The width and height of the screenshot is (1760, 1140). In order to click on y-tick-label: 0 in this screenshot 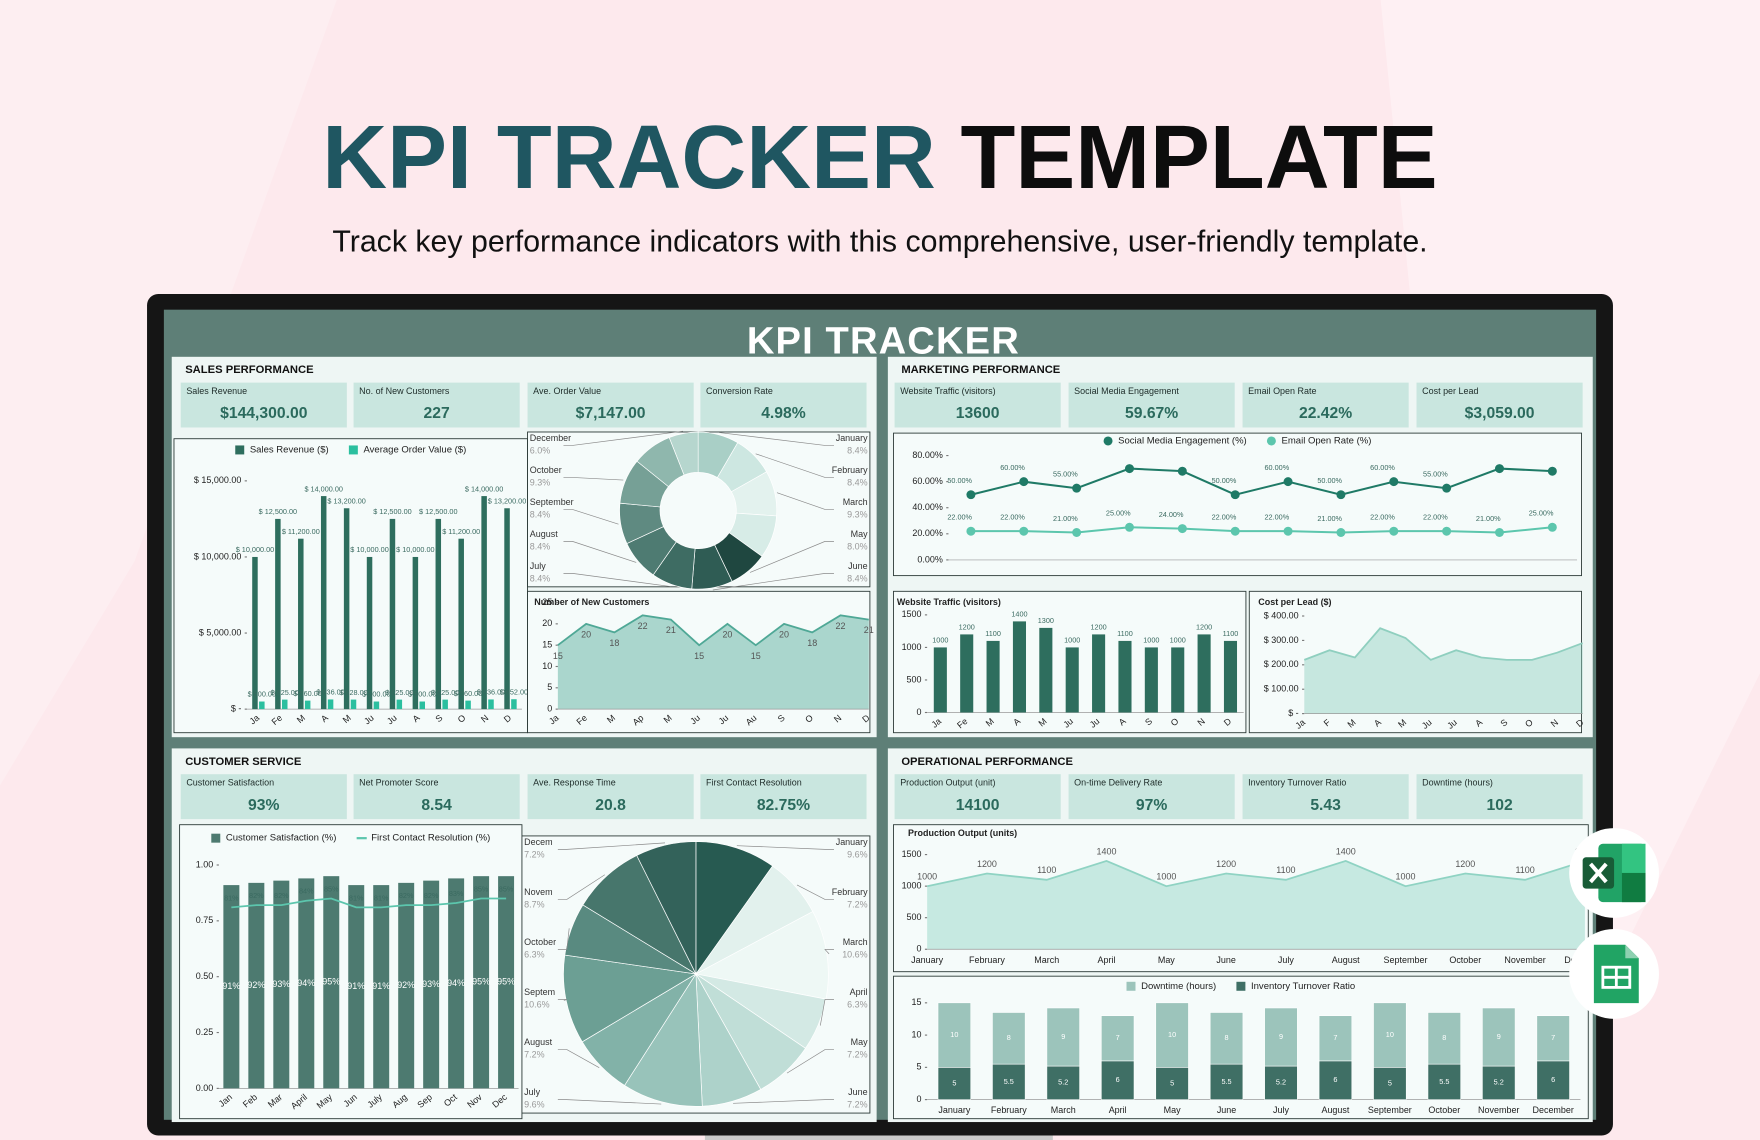, I will do `click(919, 949)`.